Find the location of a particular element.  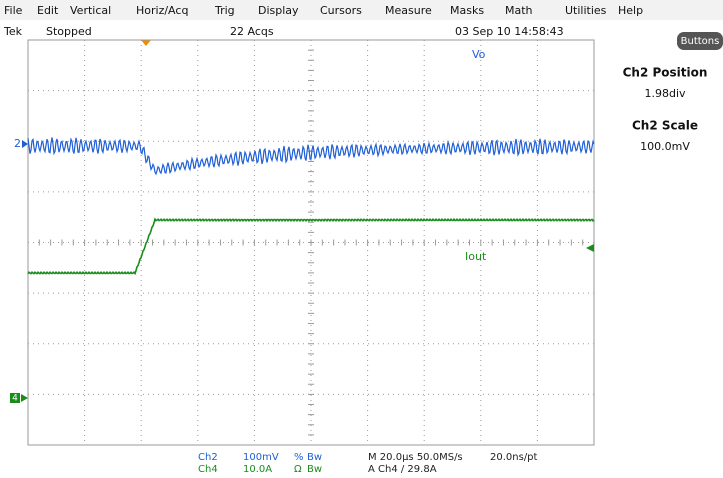

menu-item: Trig is located at coordinates (224, 10).